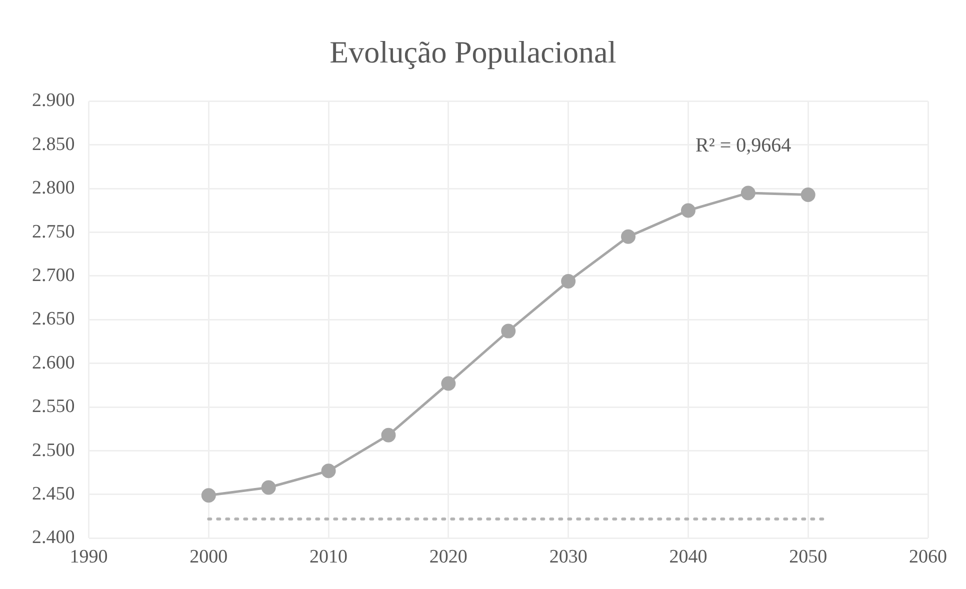  Describe the element at coordinates (53, 231) in the screenshot. I see `y-tick-label: 2.750` at that location.